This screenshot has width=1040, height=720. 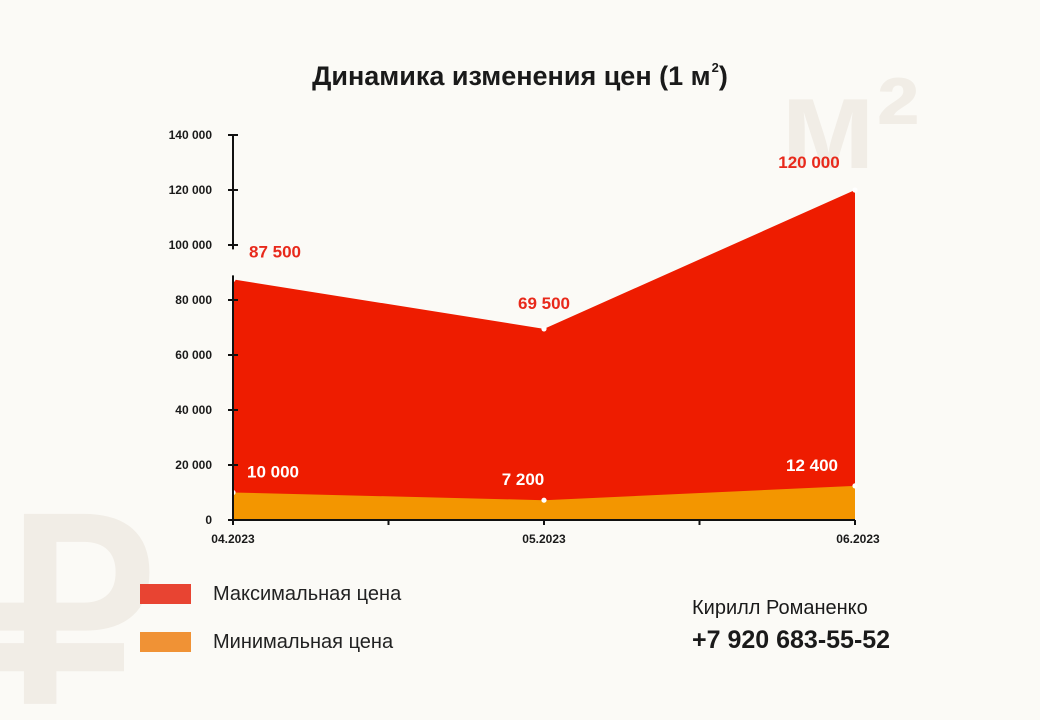 What do you see at coordinates (208, 520) in the screenshot?
I see `y-tick-label: 0` at bounding box center [208, 520].